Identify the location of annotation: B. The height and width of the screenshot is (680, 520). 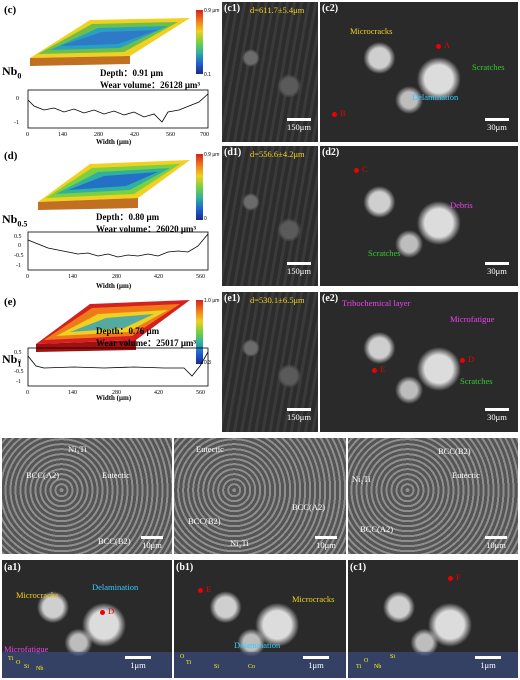
(343, 113).